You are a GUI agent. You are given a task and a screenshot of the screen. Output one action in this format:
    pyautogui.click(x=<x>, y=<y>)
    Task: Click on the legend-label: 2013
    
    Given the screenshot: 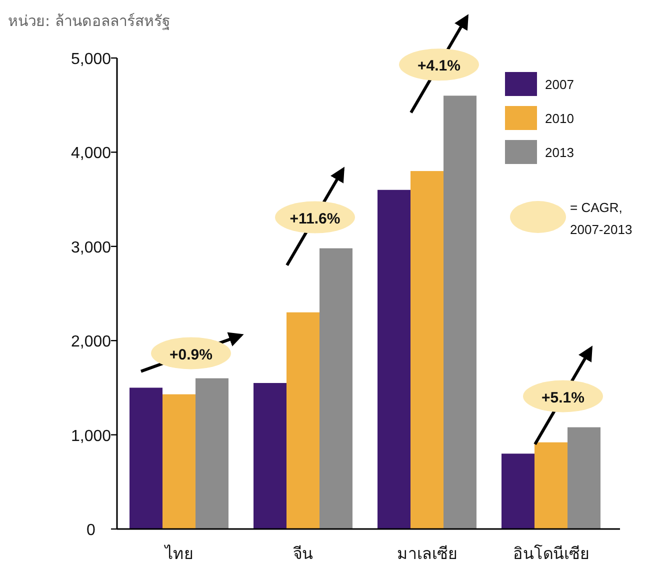 What is the action you would take?
    pyautogui.click(x=559, y=152)
    